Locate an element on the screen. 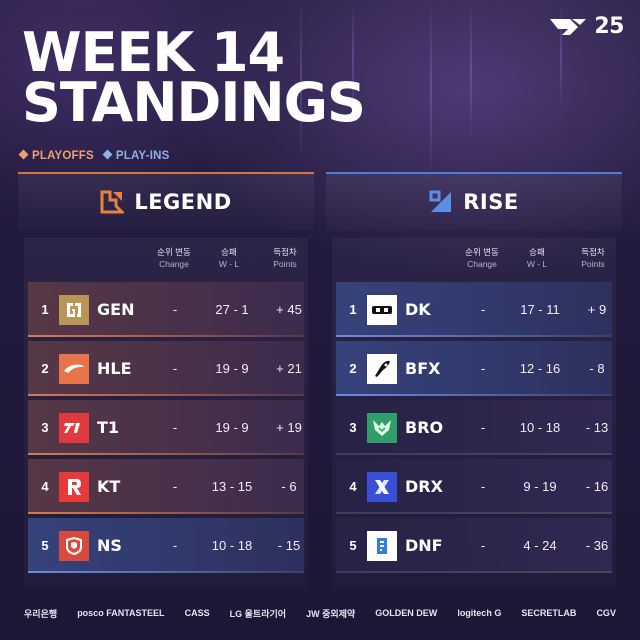  team-name: GEN is located at coordinates (116, 309).